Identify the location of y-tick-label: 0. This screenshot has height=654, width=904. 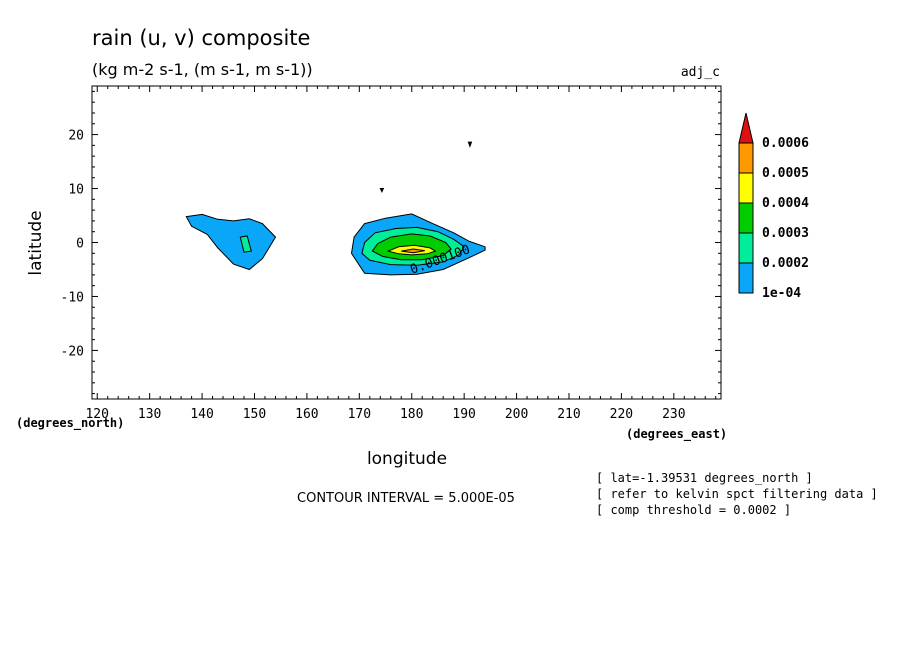
(80, 244).